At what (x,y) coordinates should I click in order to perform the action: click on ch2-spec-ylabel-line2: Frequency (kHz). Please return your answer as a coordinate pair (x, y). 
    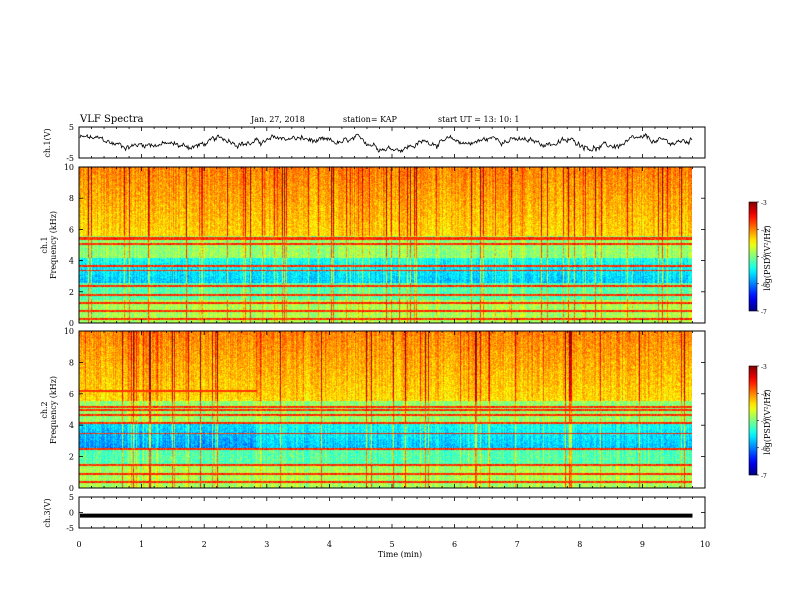
    Looking at the image, I should click on (53, 410).